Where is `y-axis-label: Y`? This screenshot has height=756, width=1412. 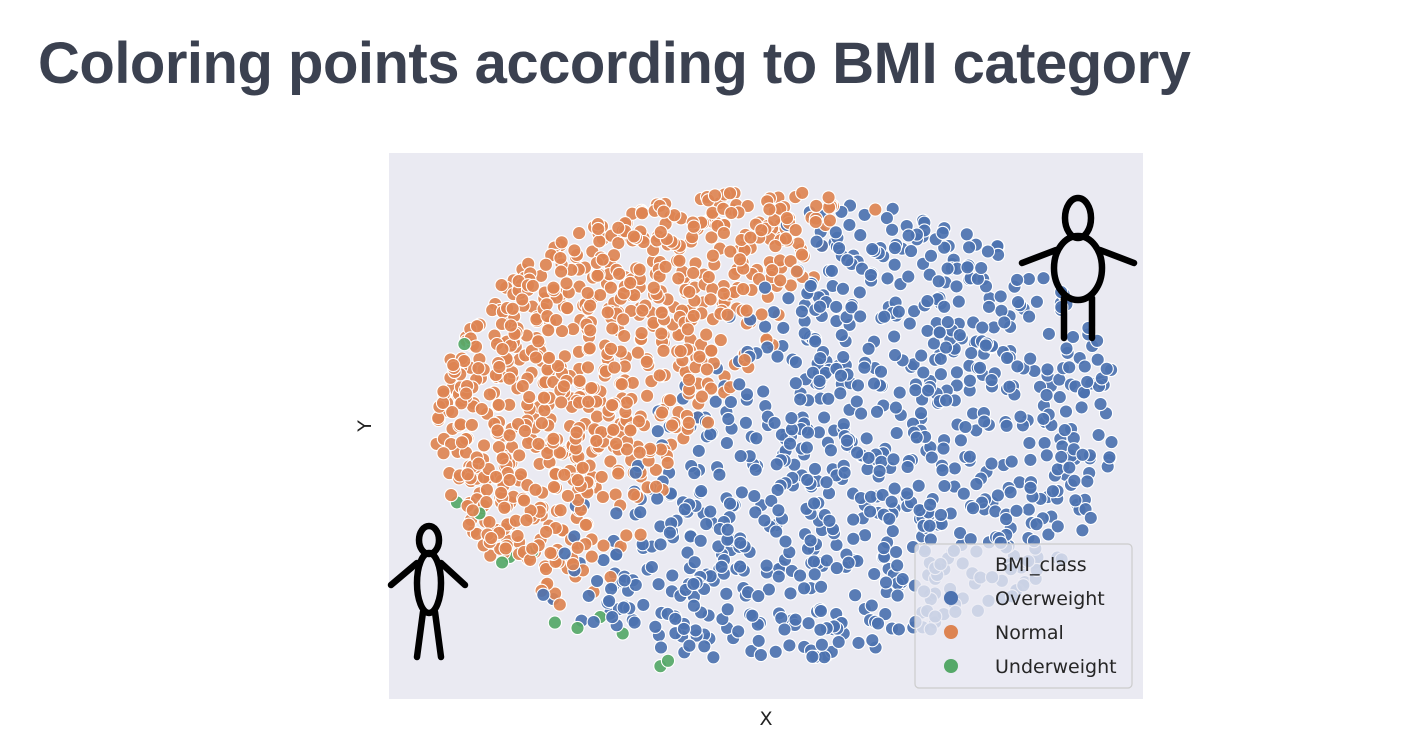 y-axis-label: Y is located at coordinates (365, 426).